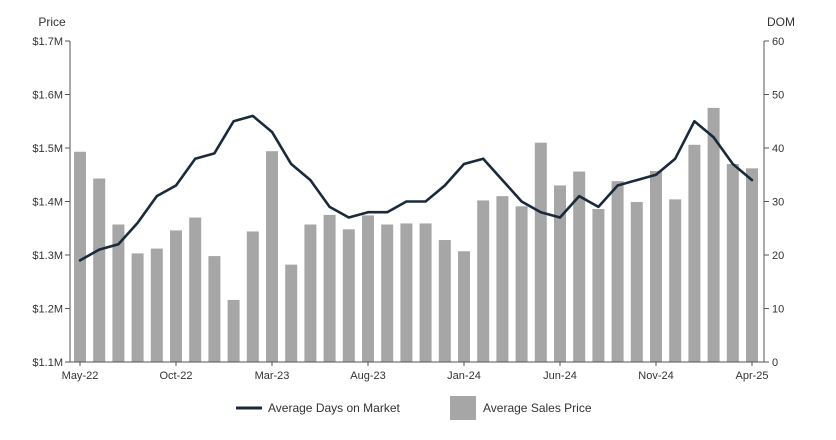  What do you see at coordinates (334, 408) in the screenshot?
I see `legend-line-label: Average Days on Market` at bounding box center [334, 408].